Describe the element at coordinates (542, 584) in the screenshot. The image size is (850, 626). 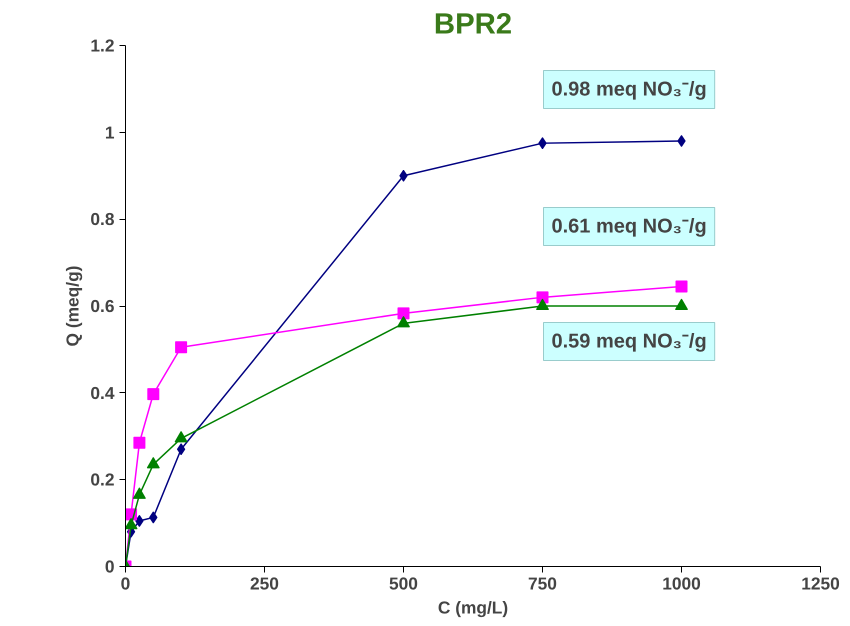
I see `x-tick-label: 750` at that location.